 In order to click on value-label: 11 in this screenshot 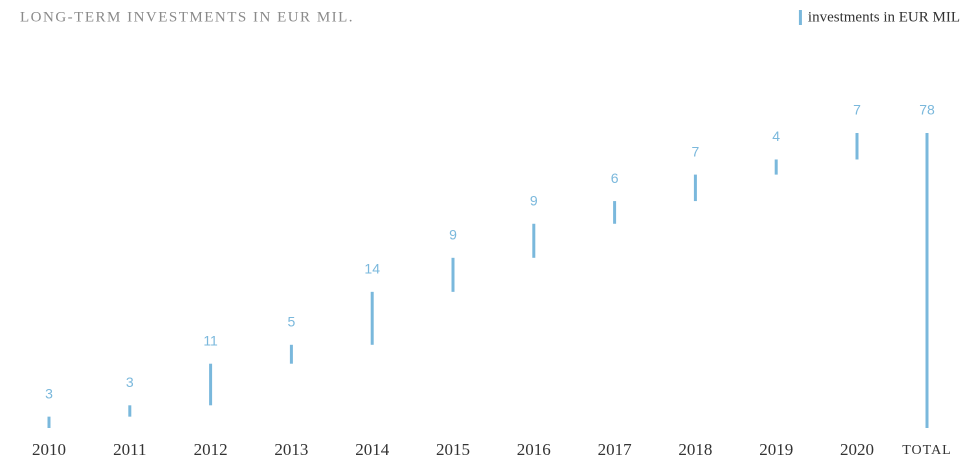, I will do `click(210, 340)`.